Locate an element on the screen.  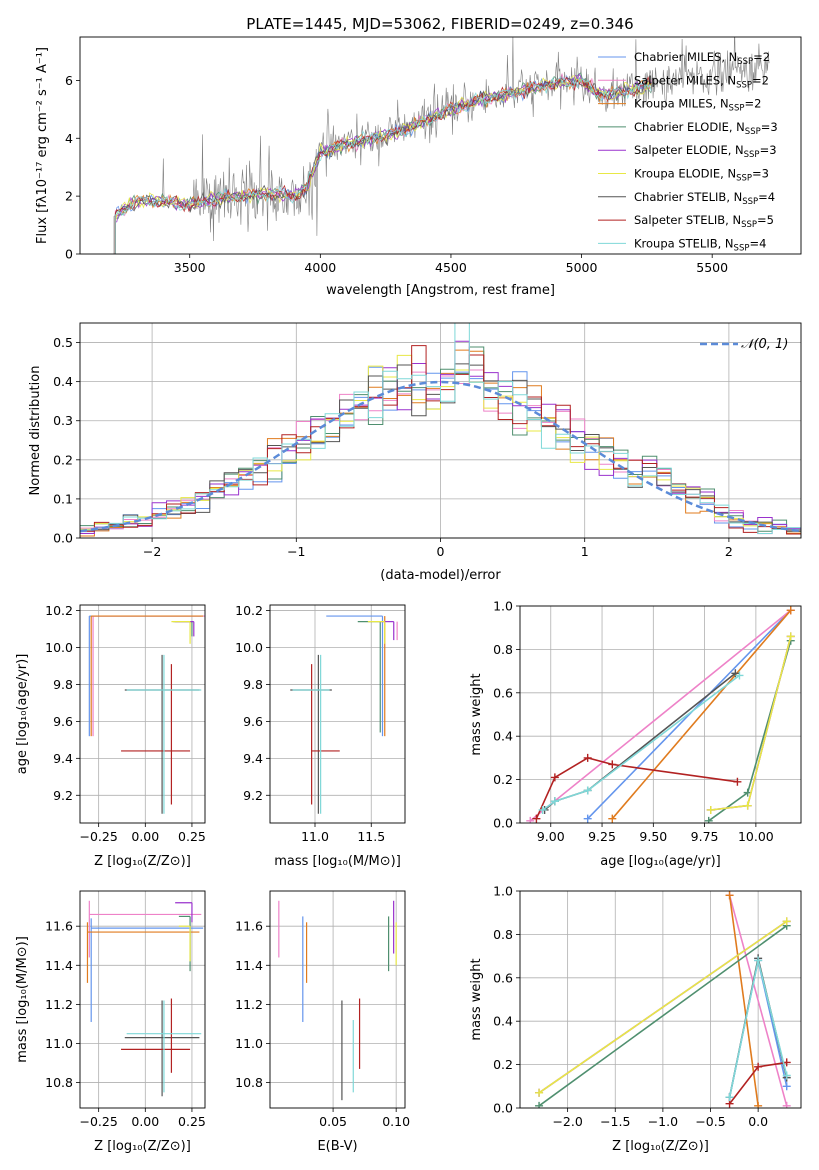
x-tick-label: 0.05 is located at coordinates (333, 1121).